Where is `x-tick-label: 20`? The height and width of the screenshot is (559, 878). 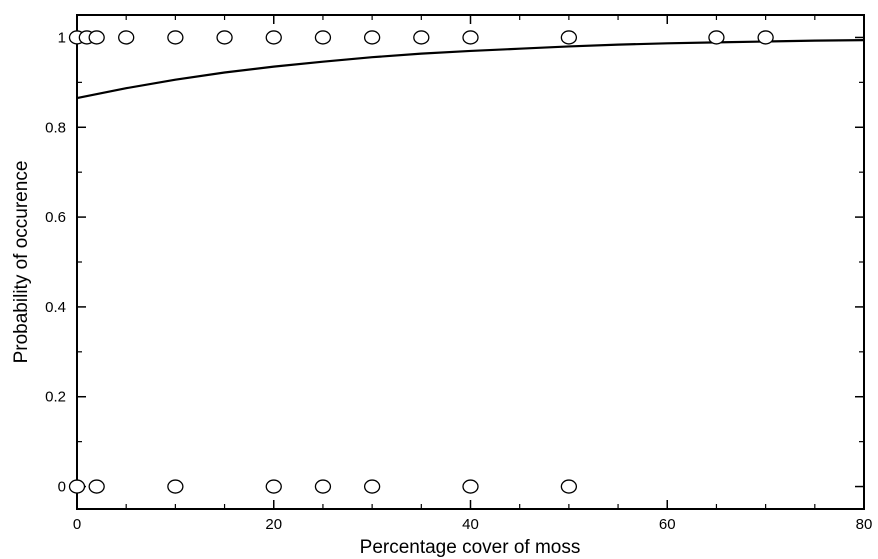
x-tick-label: 20 is located at coordinates (273, 524).